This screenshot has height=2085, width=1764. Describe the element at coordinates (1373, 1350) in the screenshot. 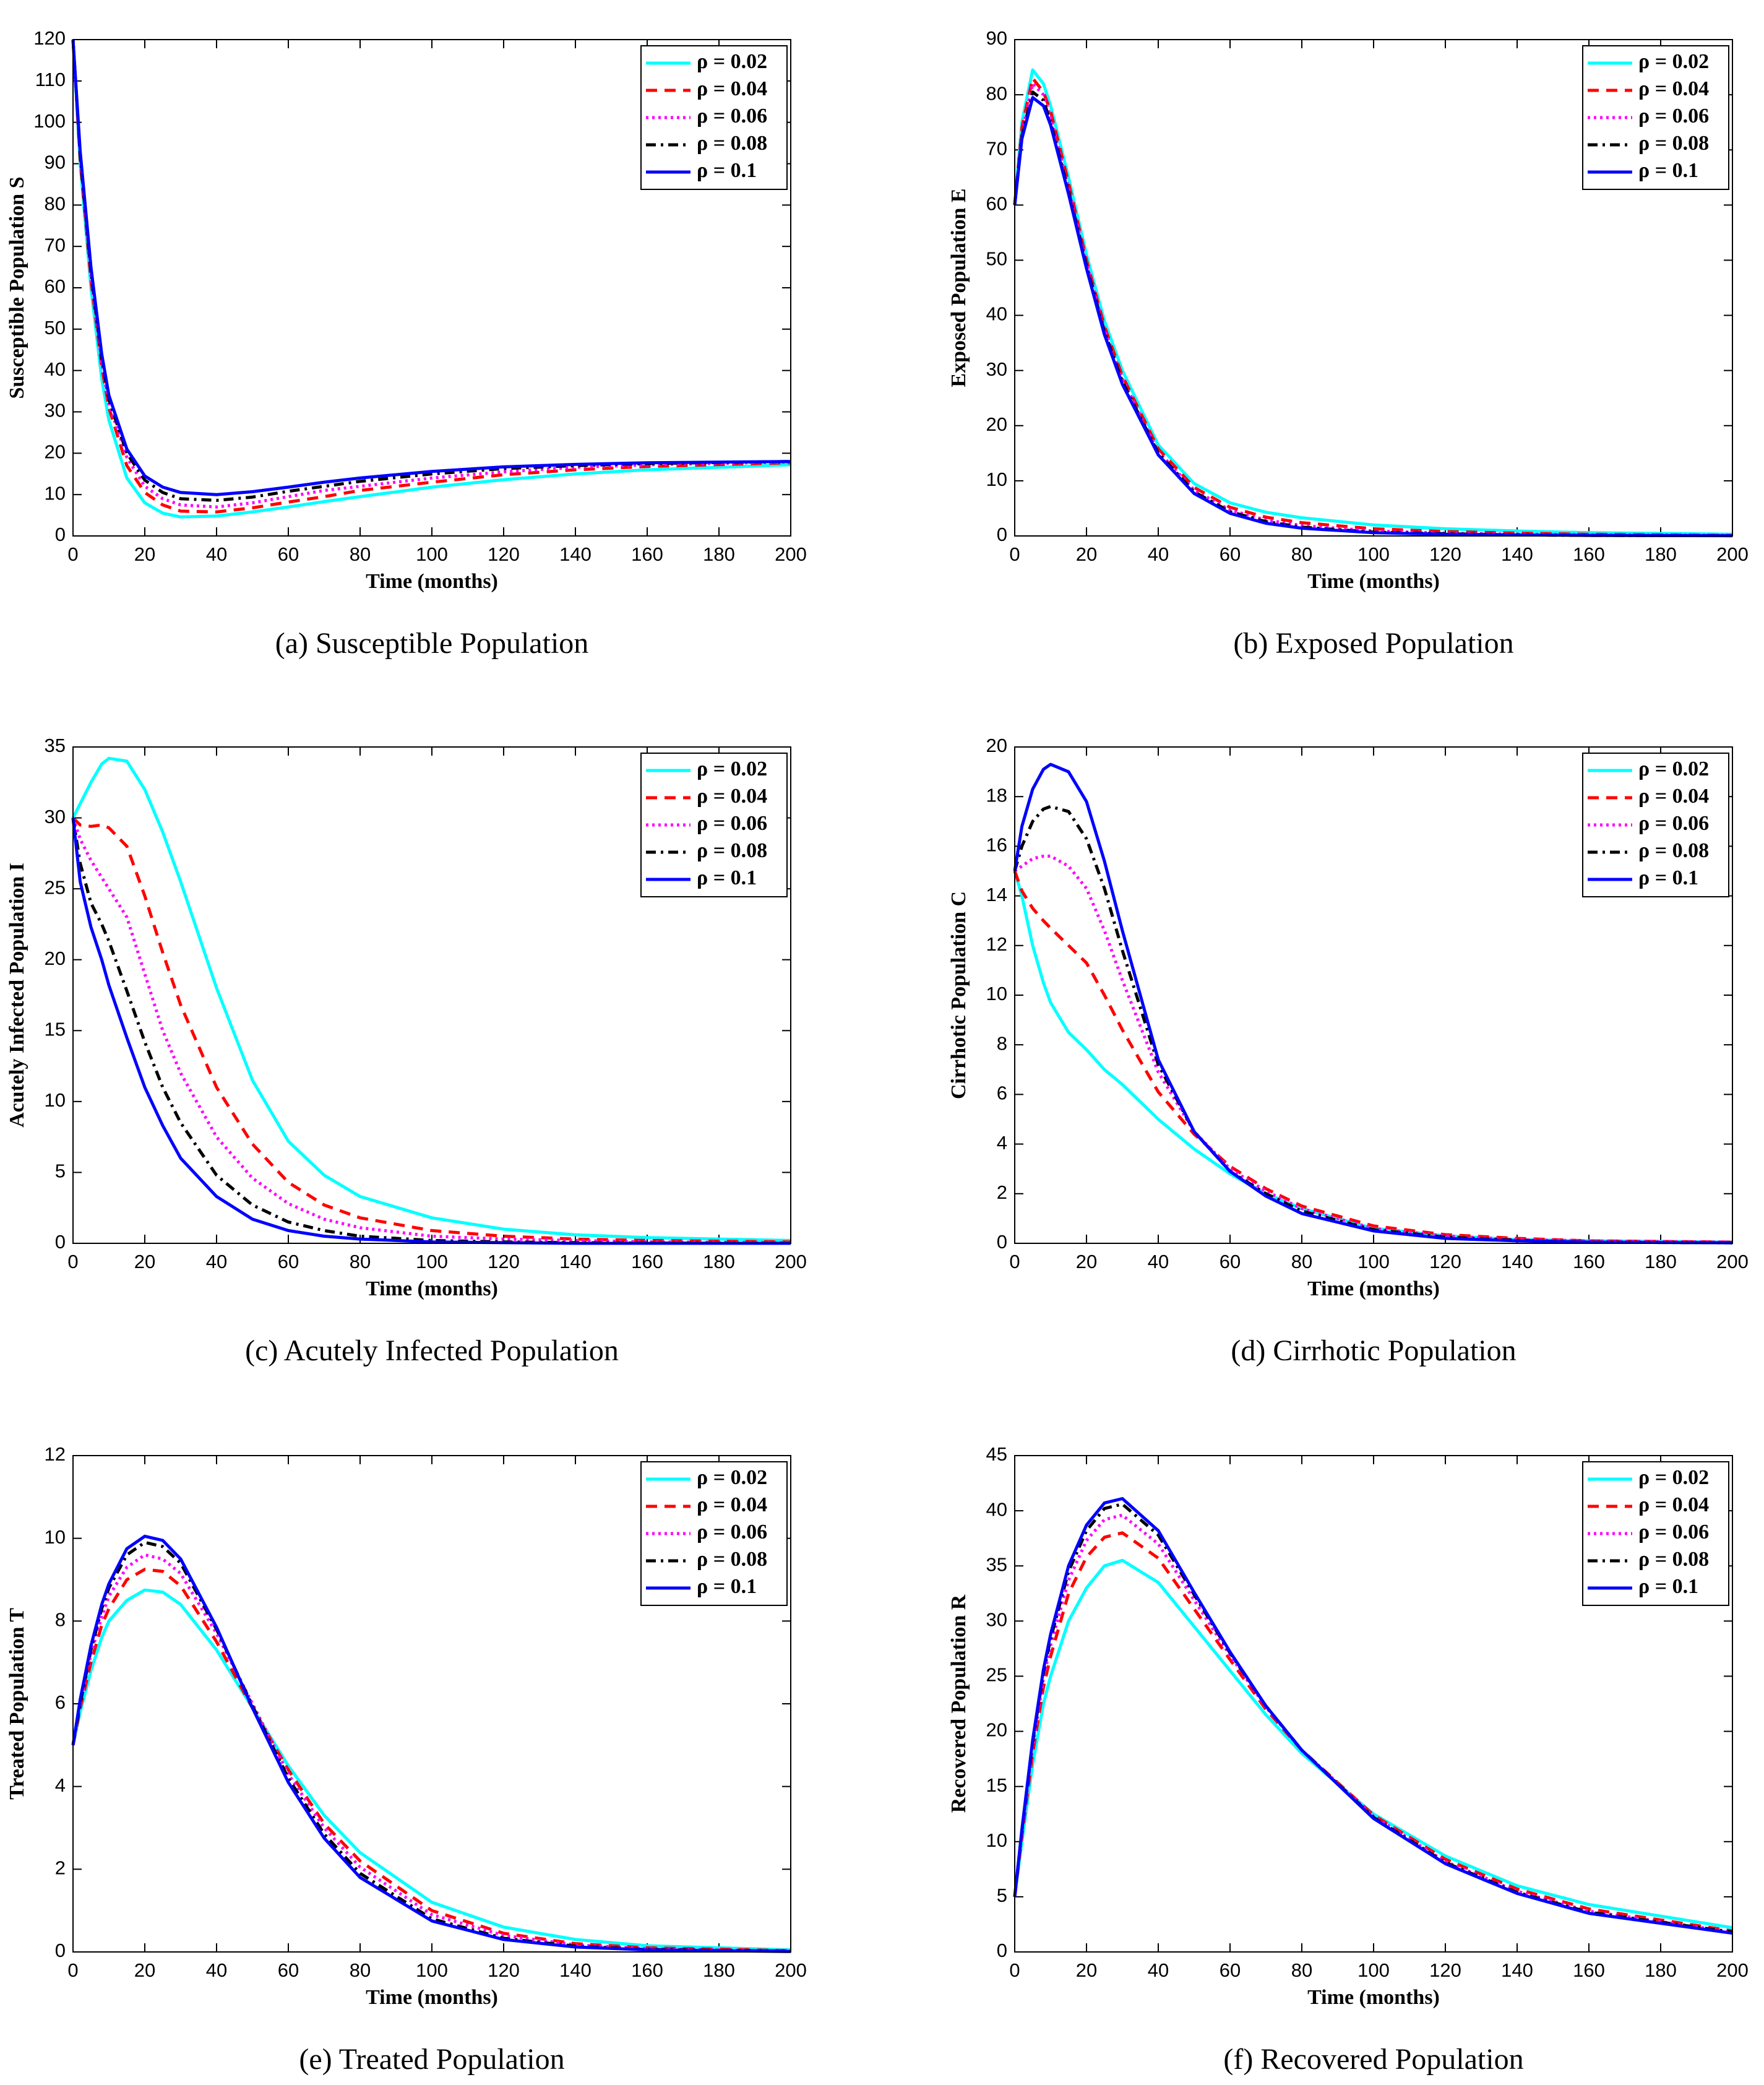

I see `caption: (d) Cirrhotic Population` at that location.